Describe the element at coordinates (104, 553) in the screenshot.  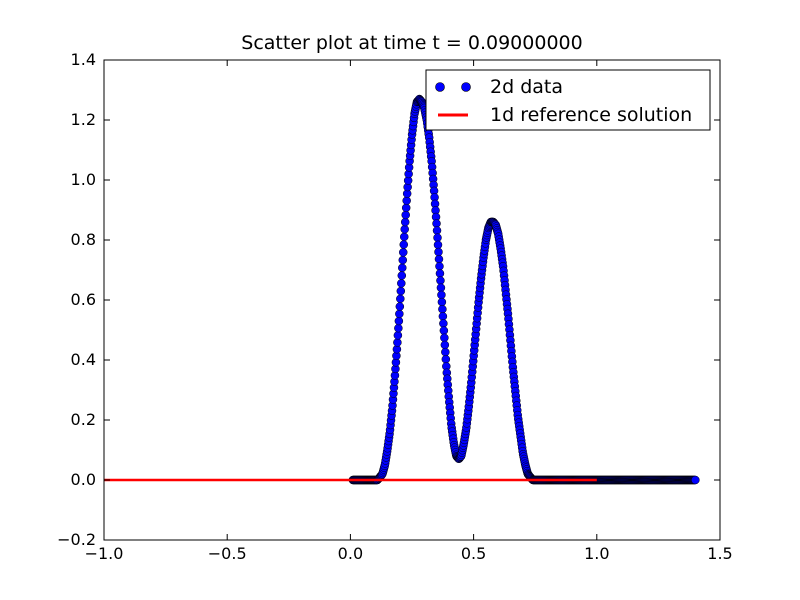
I see `x-tick-label: −1.0` at that location.